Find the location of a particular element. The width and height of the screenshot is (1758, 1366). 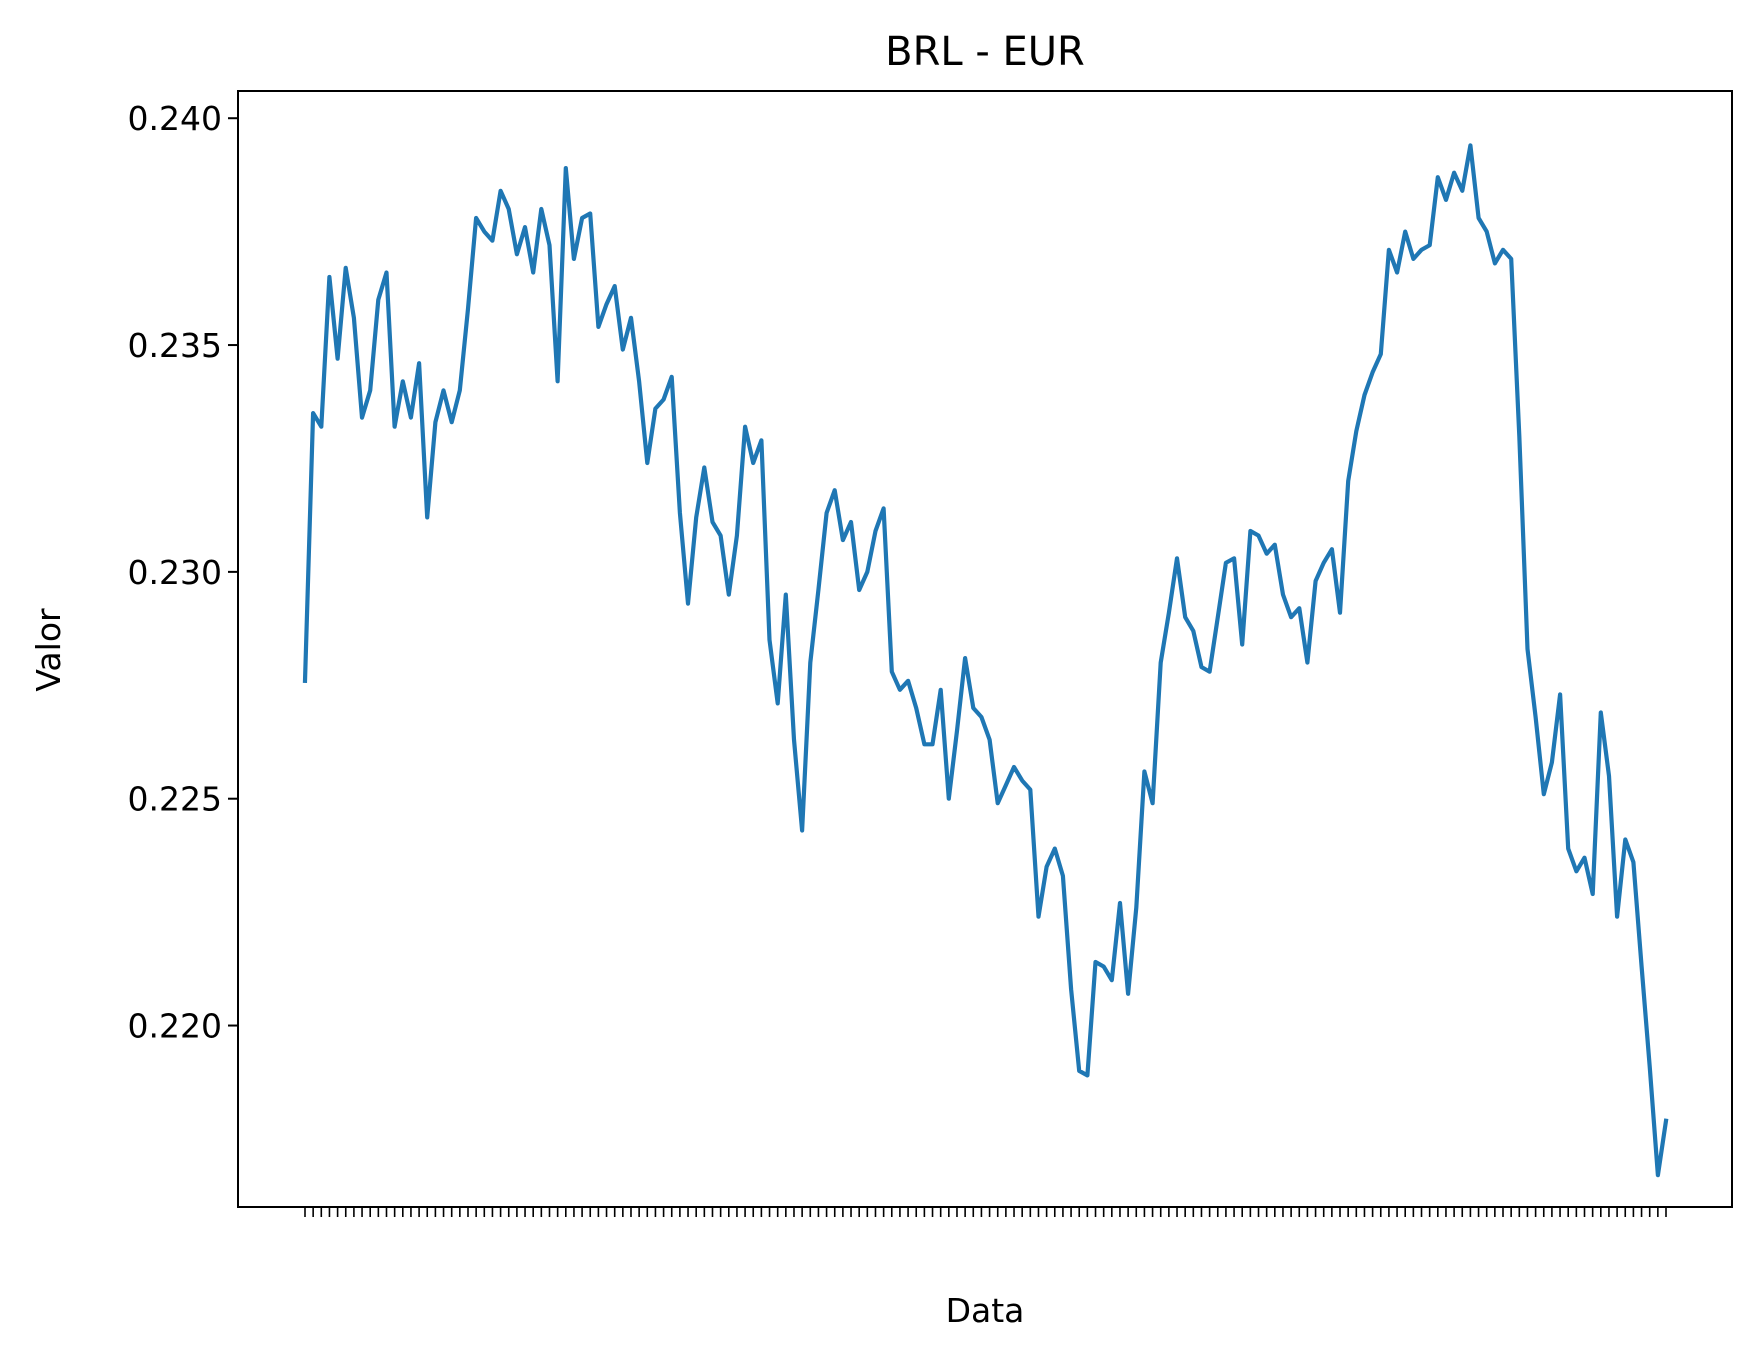

x-axis-ticks is located at coordinates (985, 1212).